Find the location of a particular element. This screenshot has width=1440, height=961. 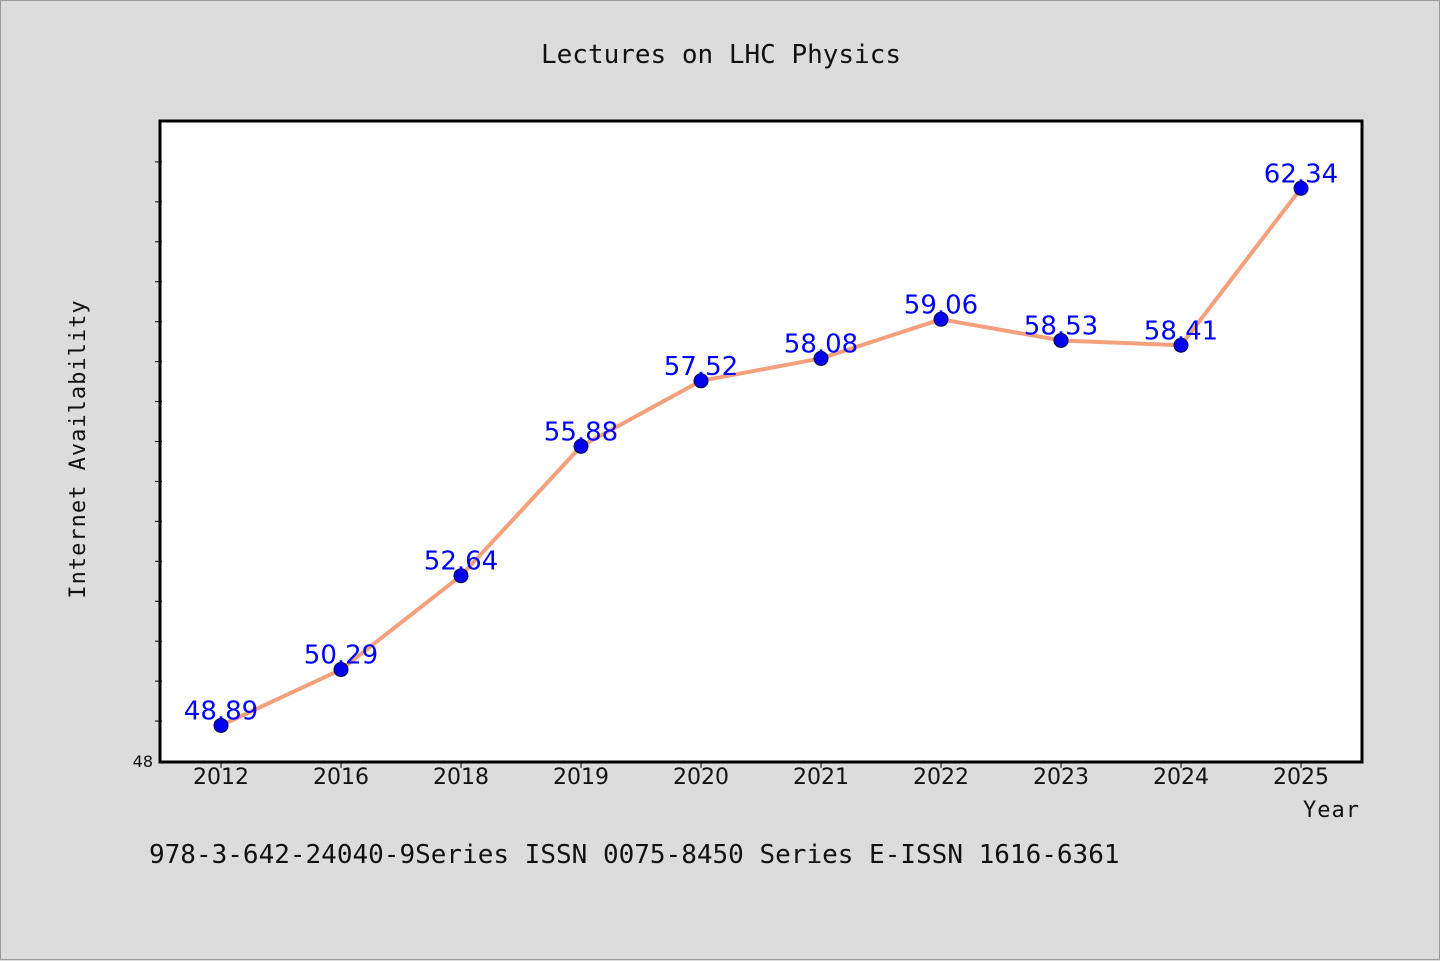

x-axis-label: Year is located at coordinates (1331, 810).